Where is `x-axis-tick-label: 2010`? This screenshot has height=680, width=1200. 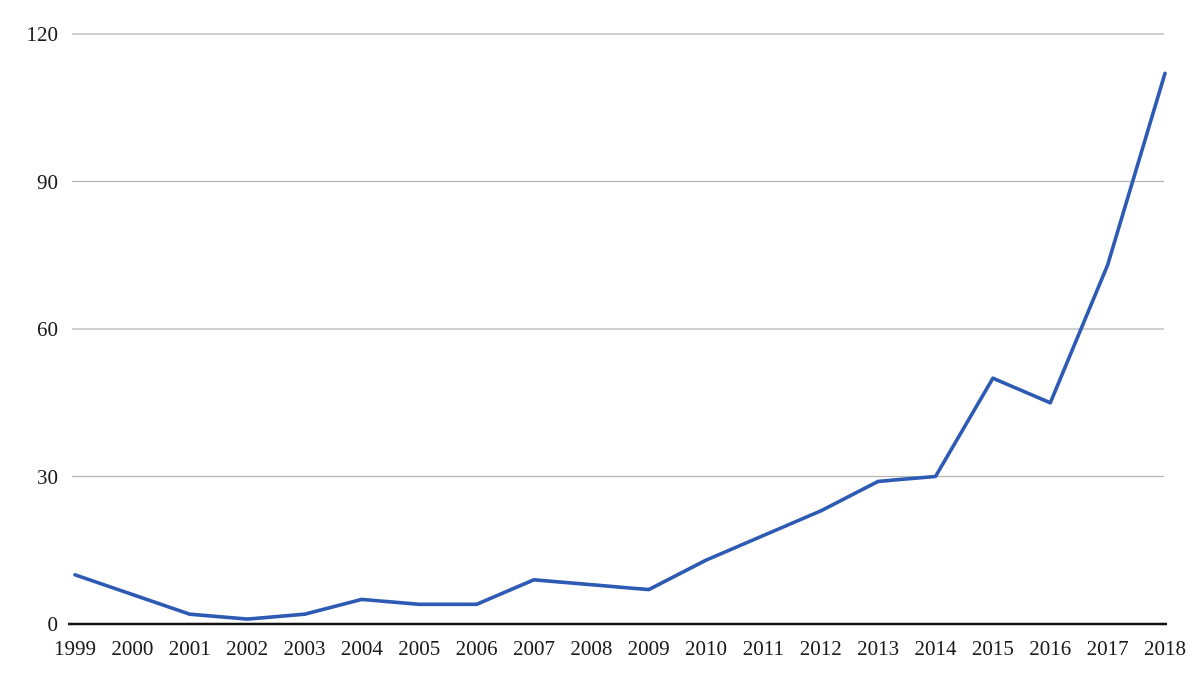
x-axis-tick-label: 2010 is located at coordinates (706, 648).